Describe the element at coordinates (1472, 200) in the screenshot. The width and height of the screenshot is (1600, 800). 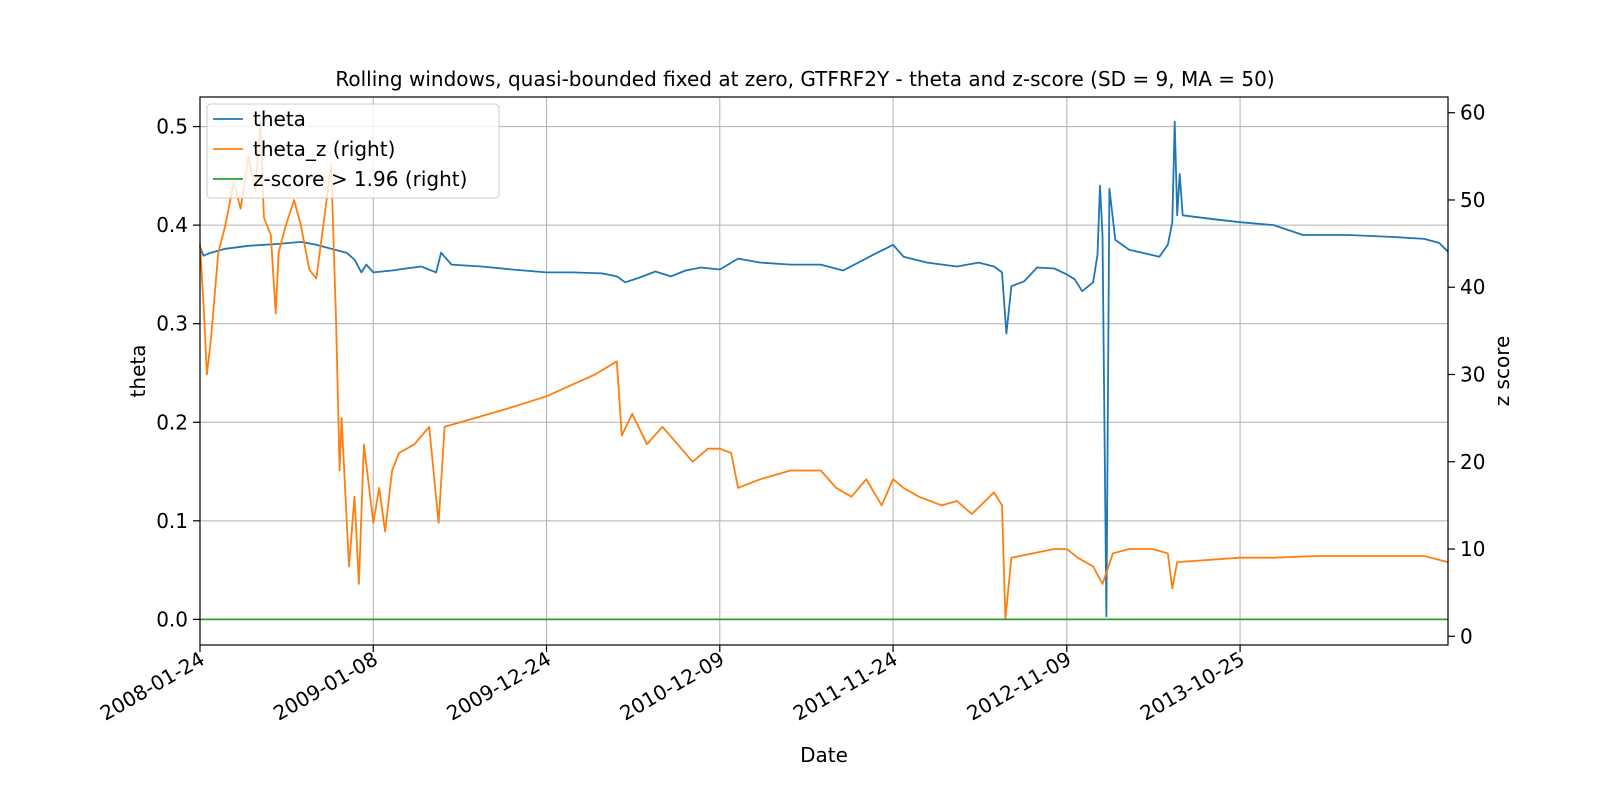
I see `y-right-tick-label: 50` at that location.